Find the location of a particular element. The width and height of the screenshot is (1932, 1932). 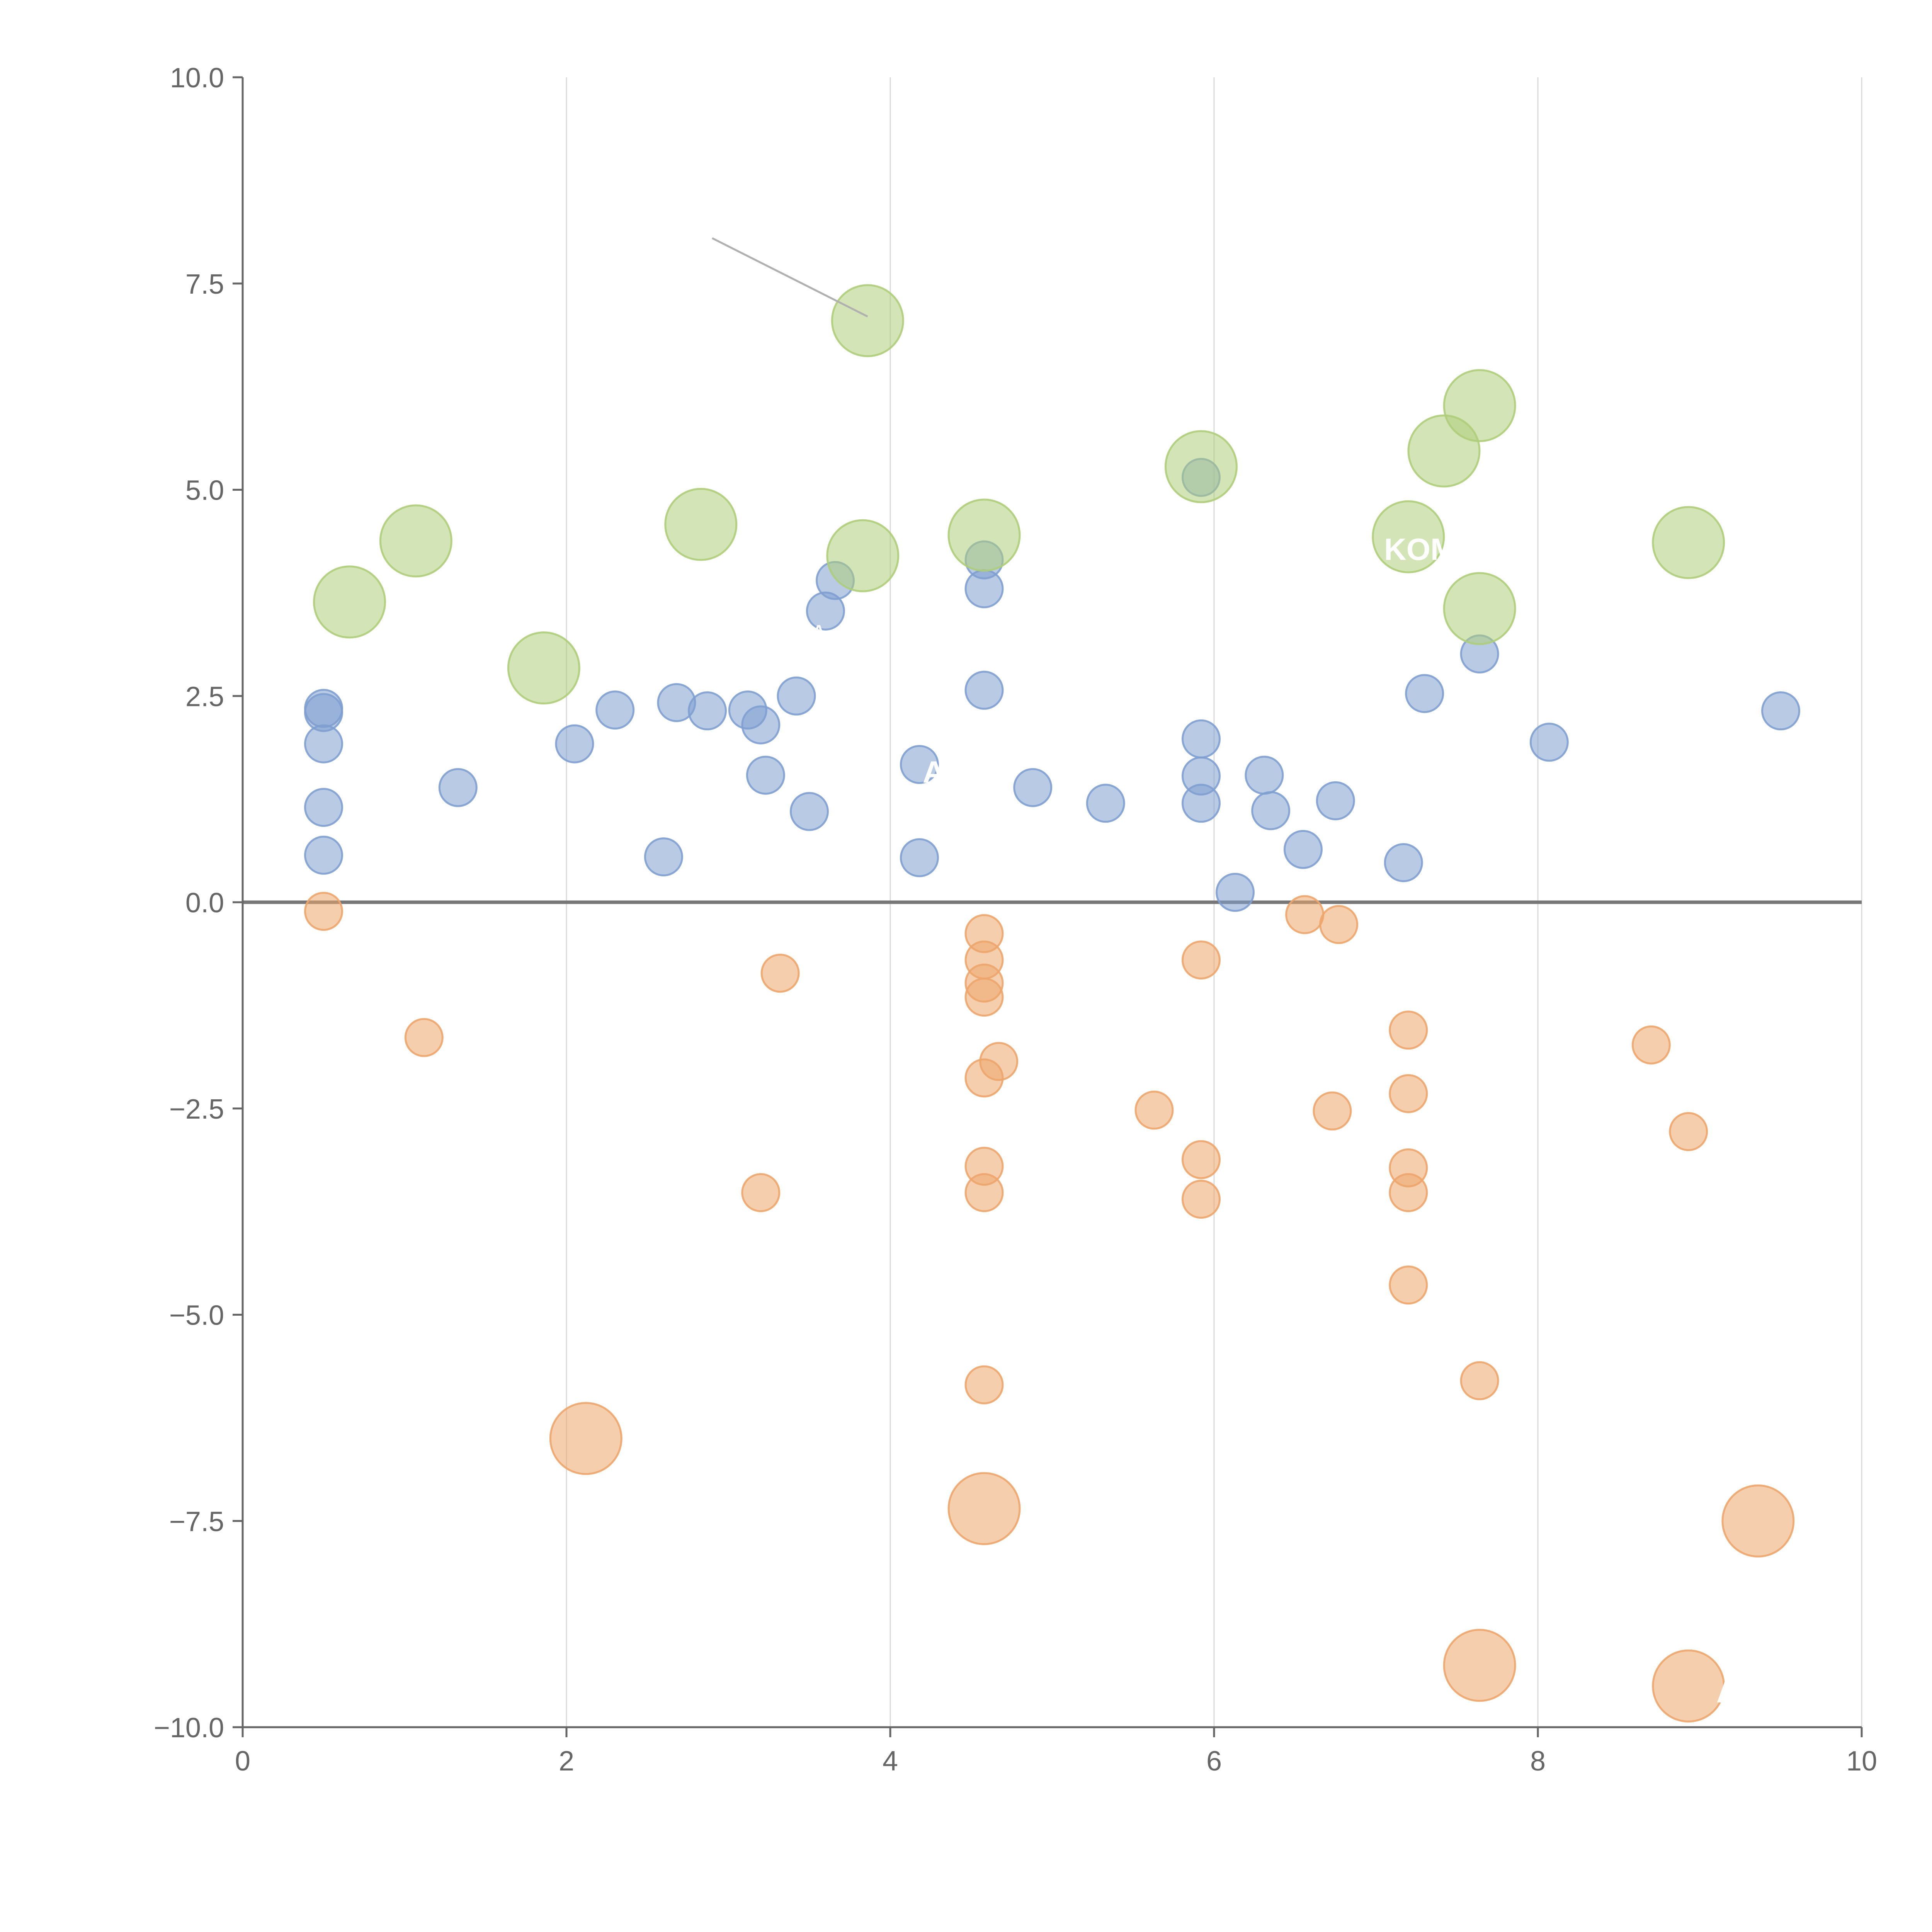

y-tick-label: 5.0 is located at coordinates (205, 491).